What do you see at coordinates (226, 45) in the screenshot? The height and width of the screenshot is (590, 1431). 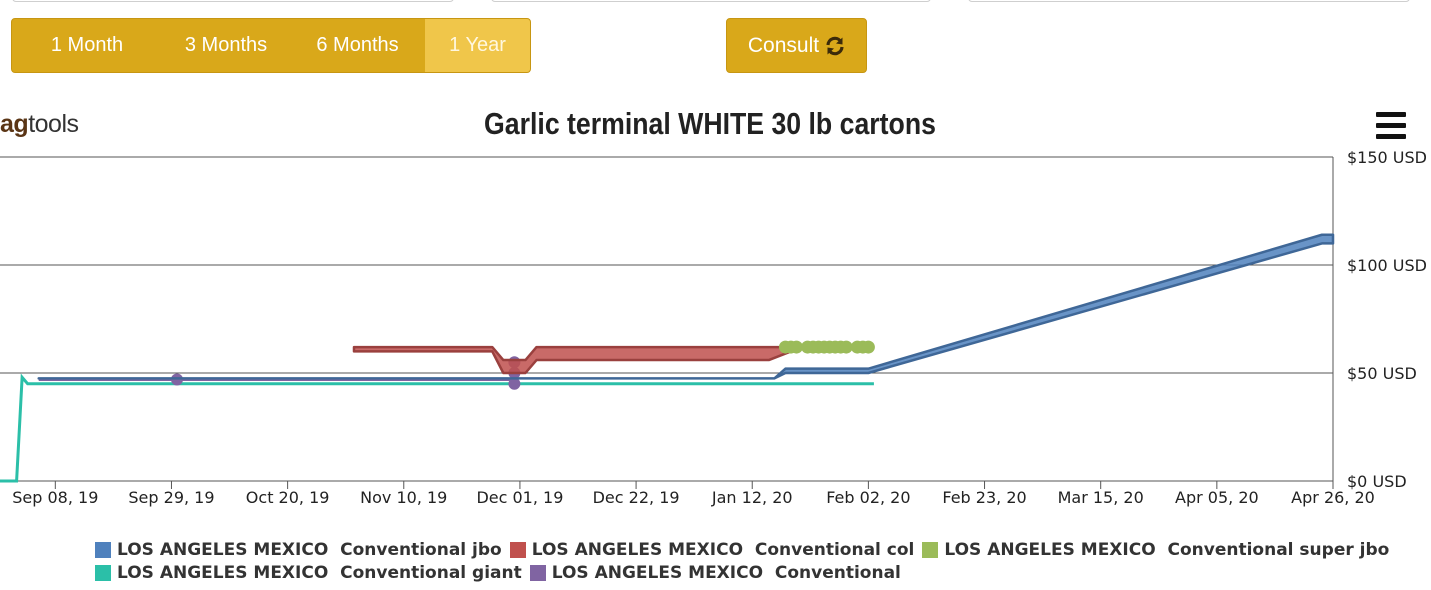 I see `range-3-months-button: 3 Months` at bounding box center [226, 45].